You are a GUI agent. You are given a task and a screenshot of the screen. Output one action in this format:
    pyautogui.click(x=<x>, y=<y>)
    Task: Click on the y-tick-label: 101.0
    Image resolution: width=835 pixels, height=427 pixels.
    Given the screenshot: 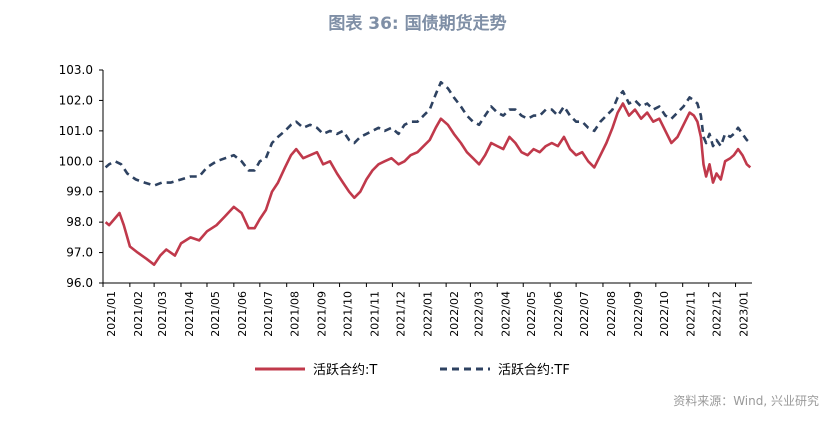 What is the action you would take?
    pyautogui.click(x=76, y=131)
    